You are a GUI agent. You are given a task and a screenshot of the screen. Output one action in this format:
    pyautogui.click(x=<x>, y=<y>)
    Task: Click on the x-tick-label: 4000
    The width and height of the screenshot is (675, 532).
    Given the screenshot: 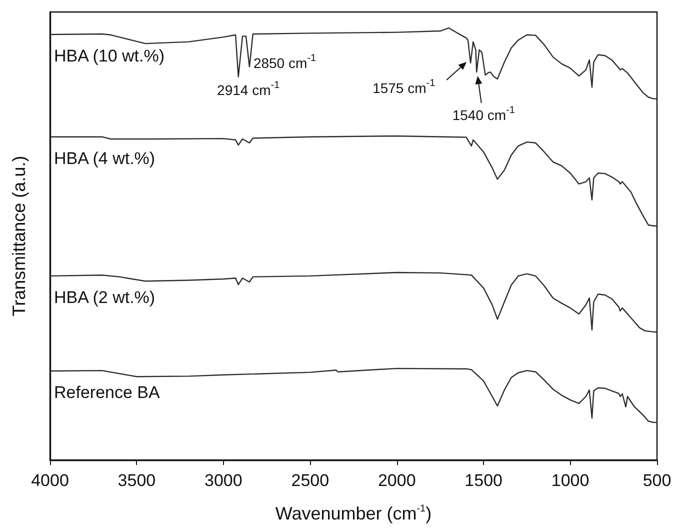 What is the action you would take?
    pyautogui.click(x=50, y=480)
    